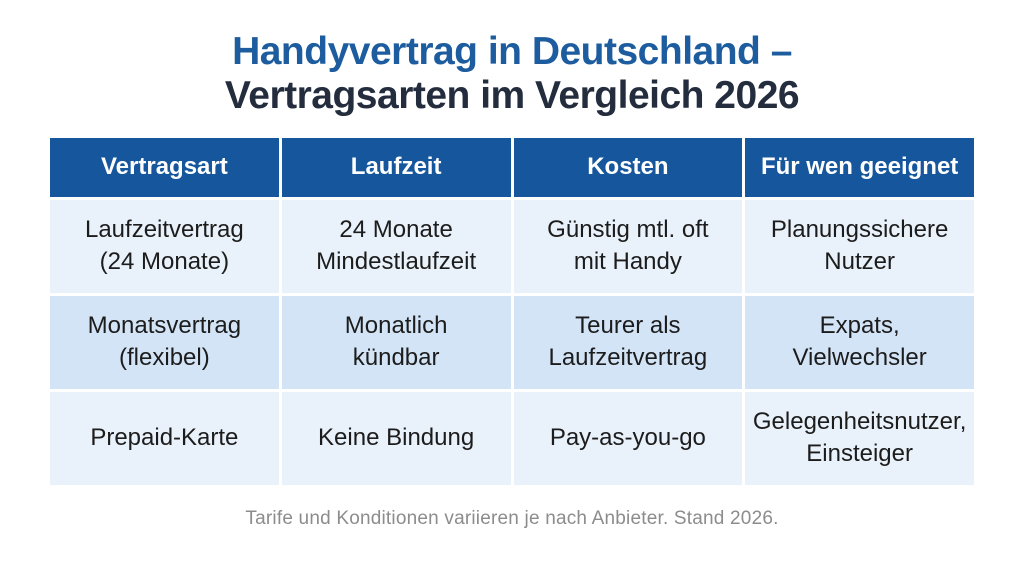 This screenshot has height=572, width=1024. Describe the element at coordinates (164, 246) in the screenshot. I see `table-cell-r1-c1: Laufzeitvertrag (24 Monate)` at that location.